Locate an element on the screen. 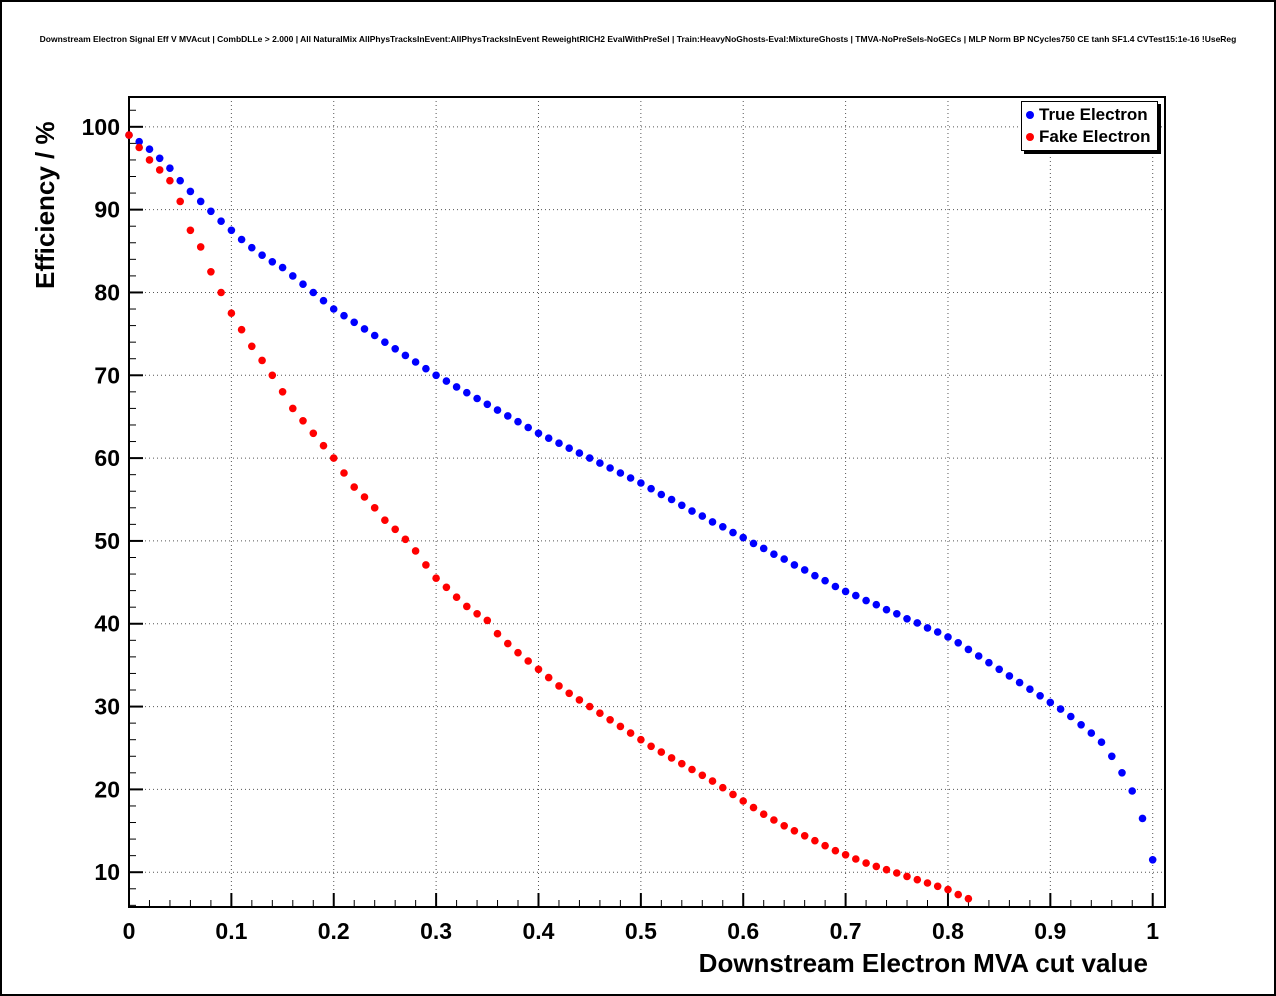 This screenshot has height=996, width=1276. legend-label: True Electron is located at coordinates (1093, 114).